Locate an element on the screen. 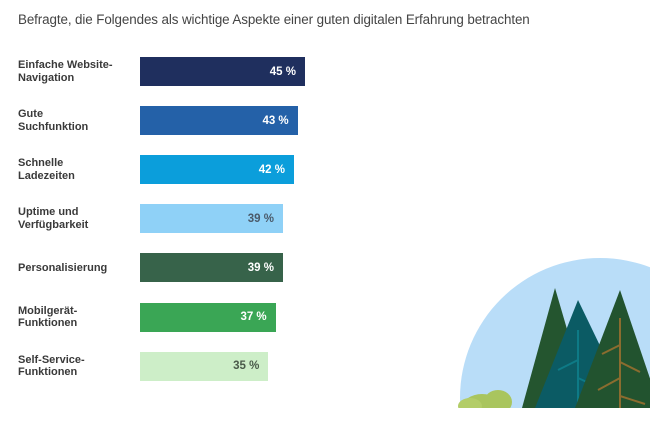  category-label: Uptime und Verfügbarkeit is located at coordinates (77, 218).